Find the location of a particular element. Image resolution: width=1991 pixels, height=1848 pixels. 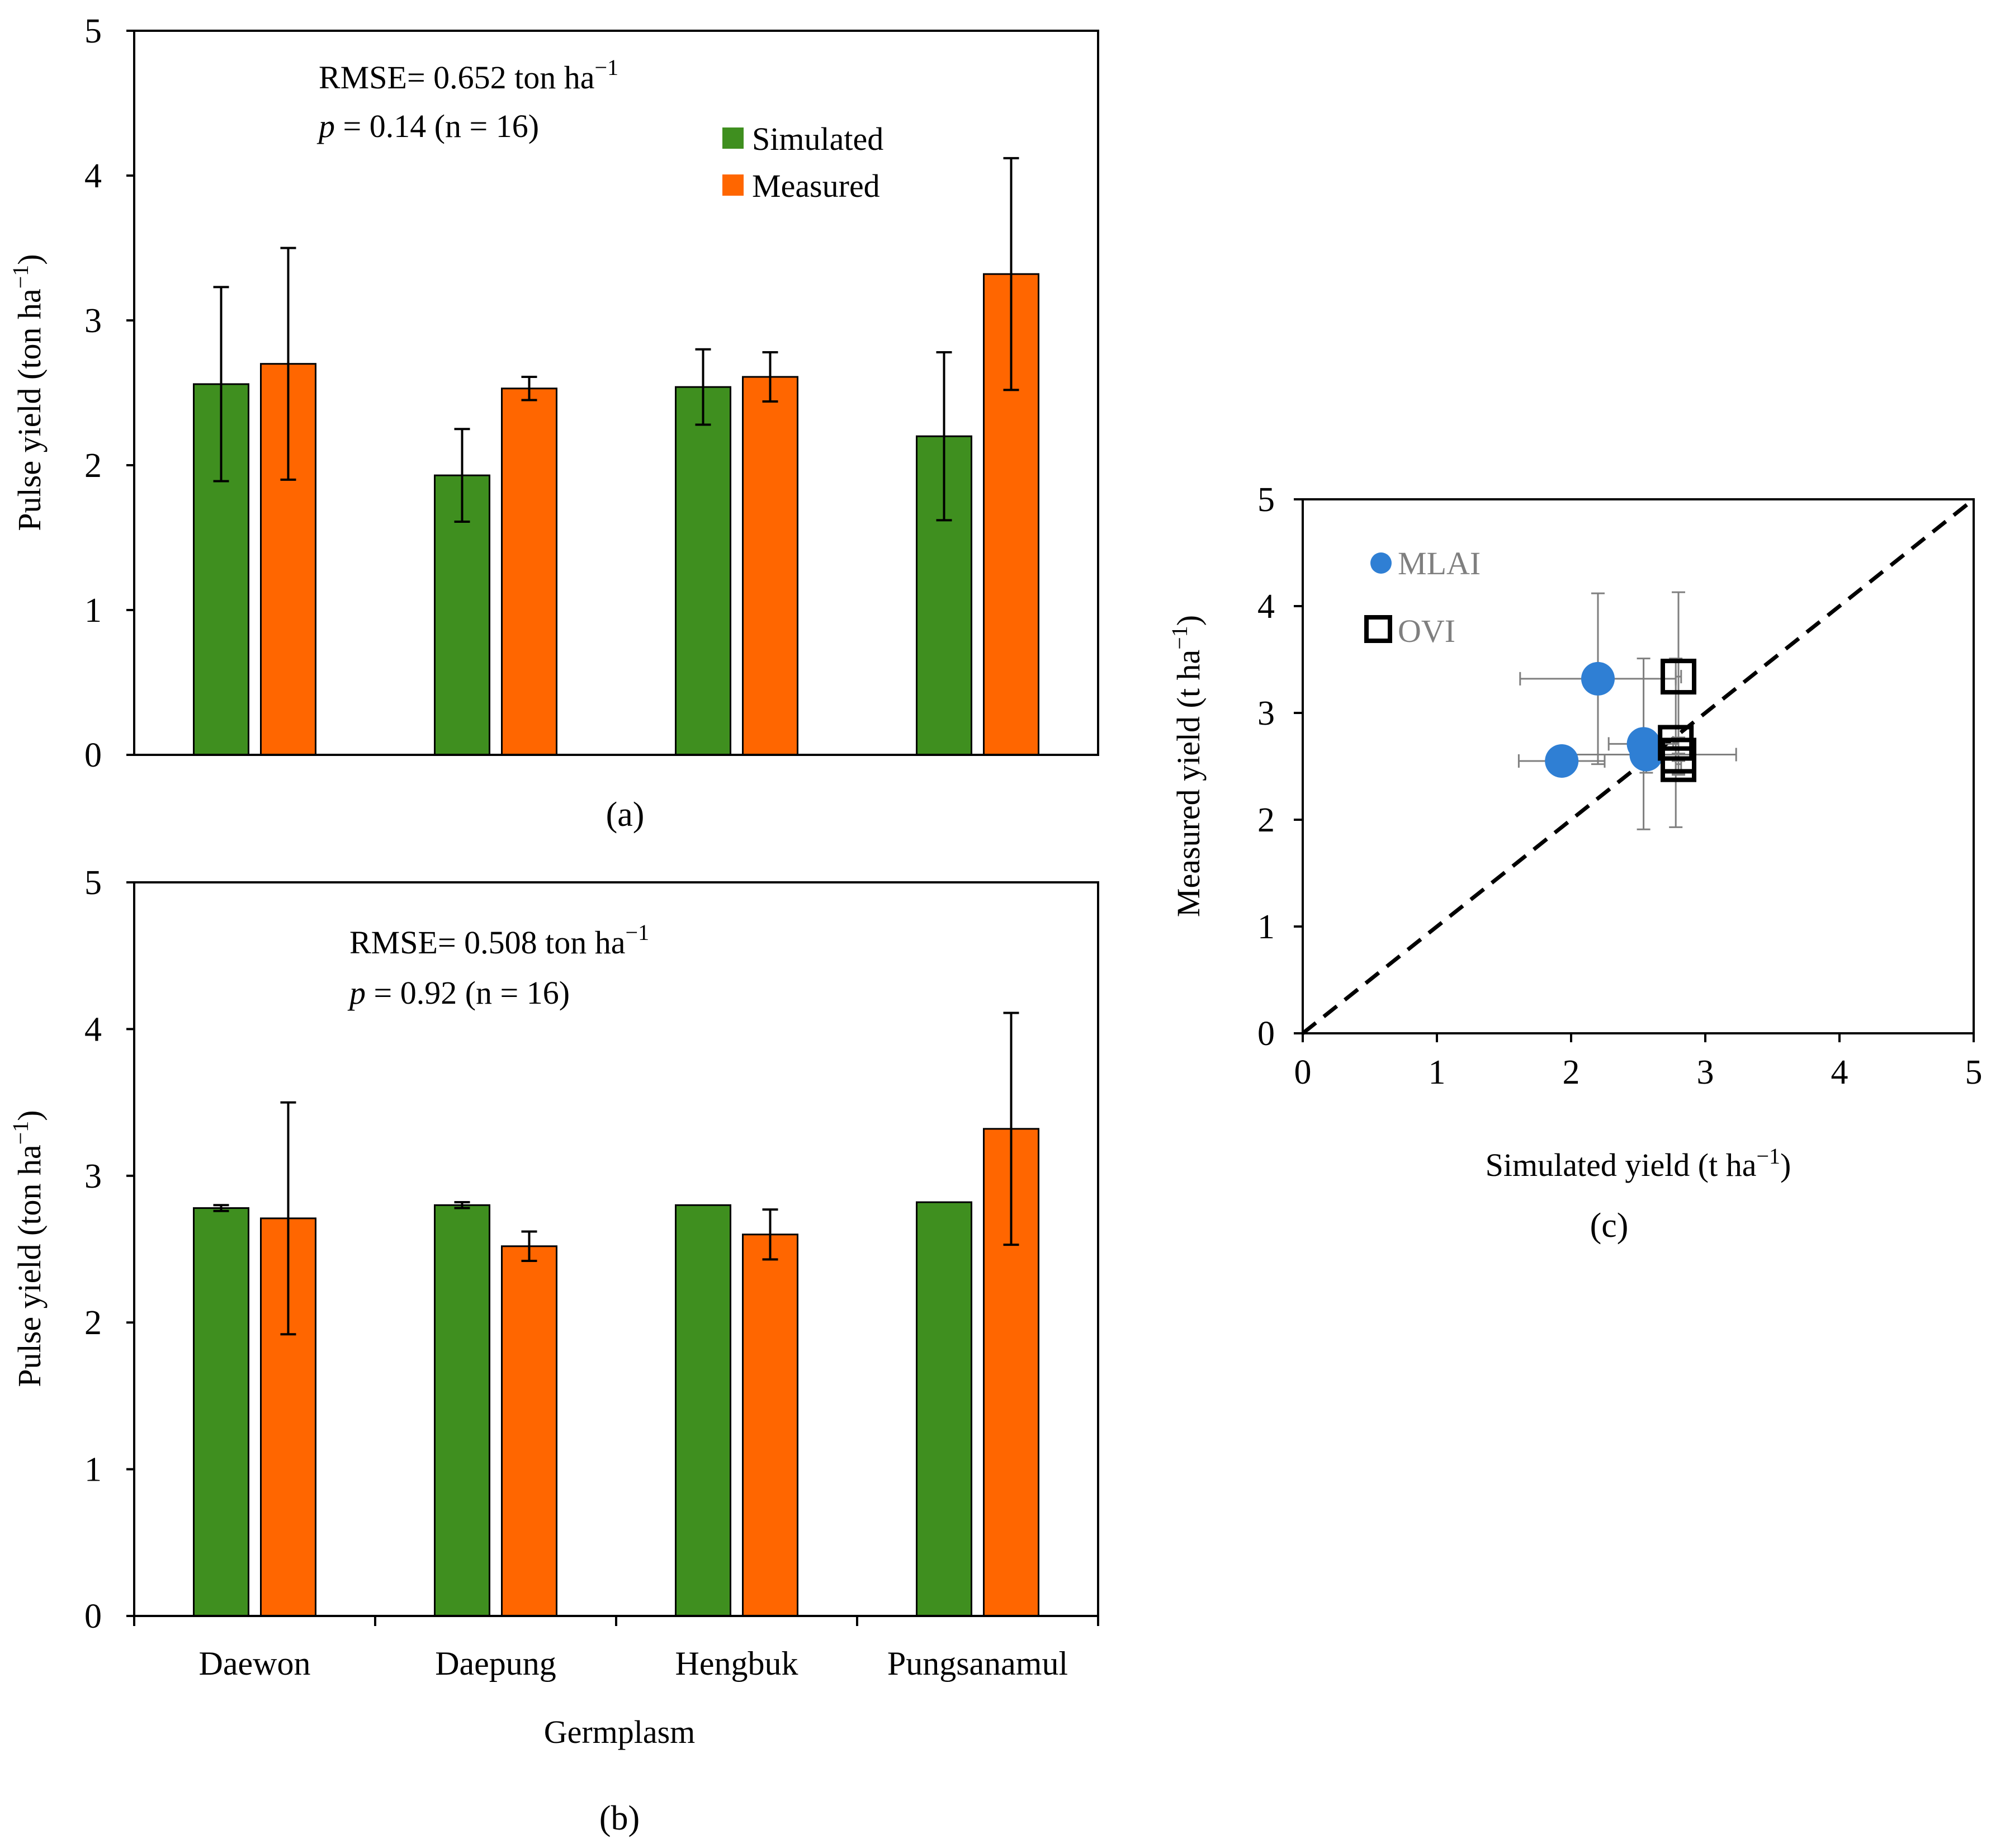

panel-c-error-bars is located at coordinates (1627, 710).